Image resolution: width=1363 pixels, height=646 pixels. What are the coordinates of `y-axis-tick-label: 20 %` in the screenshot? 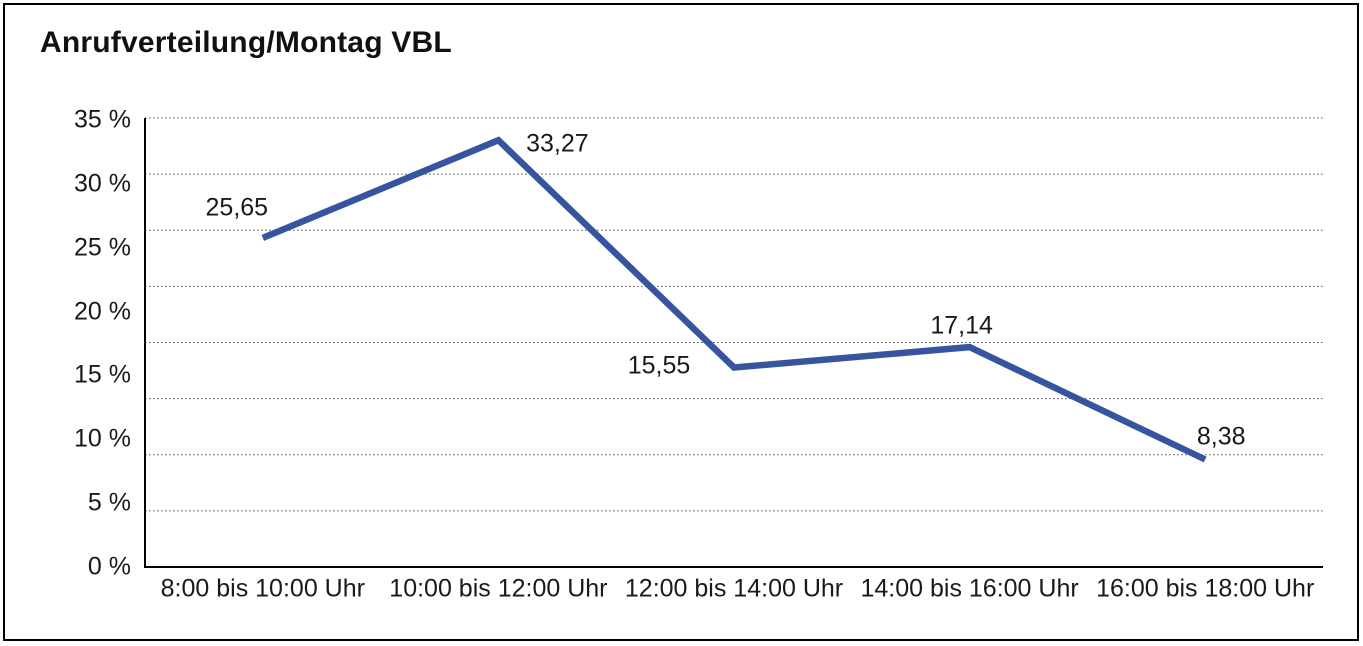 It's located at (102, 311).